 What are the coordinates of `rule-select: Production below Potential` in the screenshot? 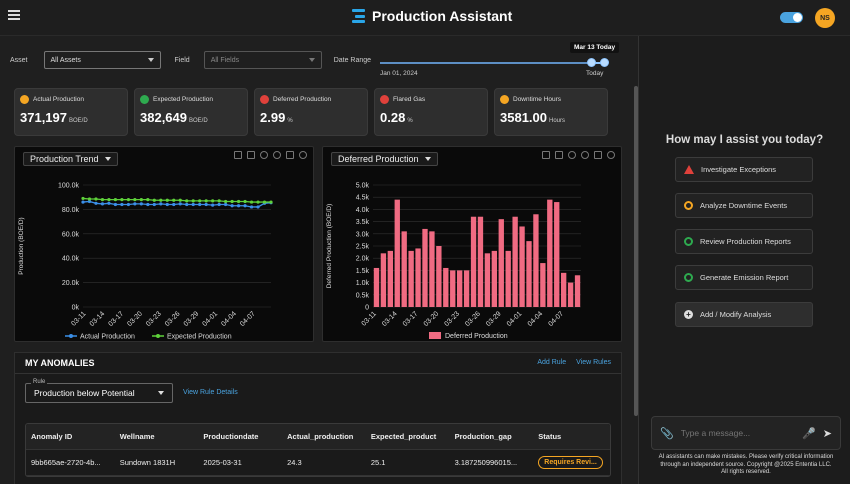 It's located at (99, 393).